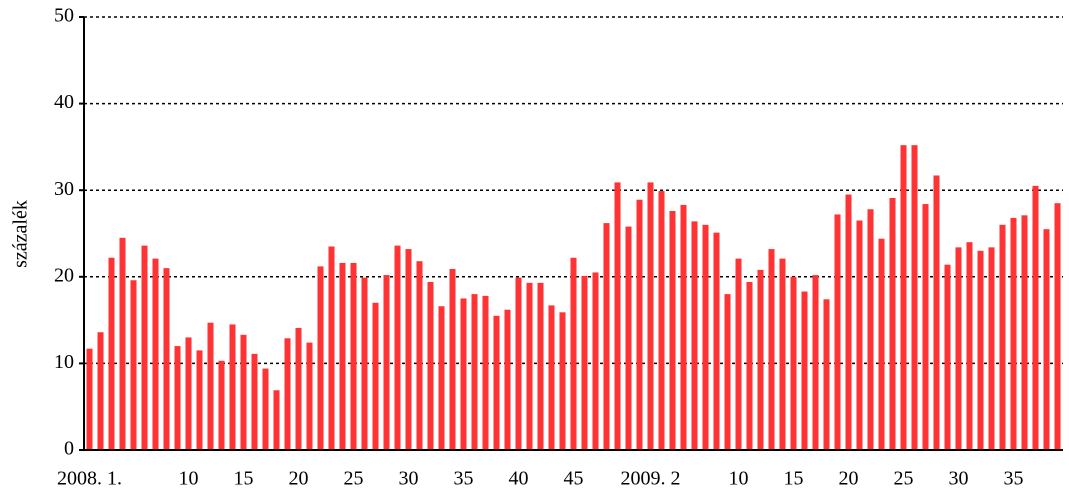 The height and width of the screenshot is (499, 1069). Describe the element at coordinates (409, 479) in the screenshot. I see `x-tick-label: 30` at that location.